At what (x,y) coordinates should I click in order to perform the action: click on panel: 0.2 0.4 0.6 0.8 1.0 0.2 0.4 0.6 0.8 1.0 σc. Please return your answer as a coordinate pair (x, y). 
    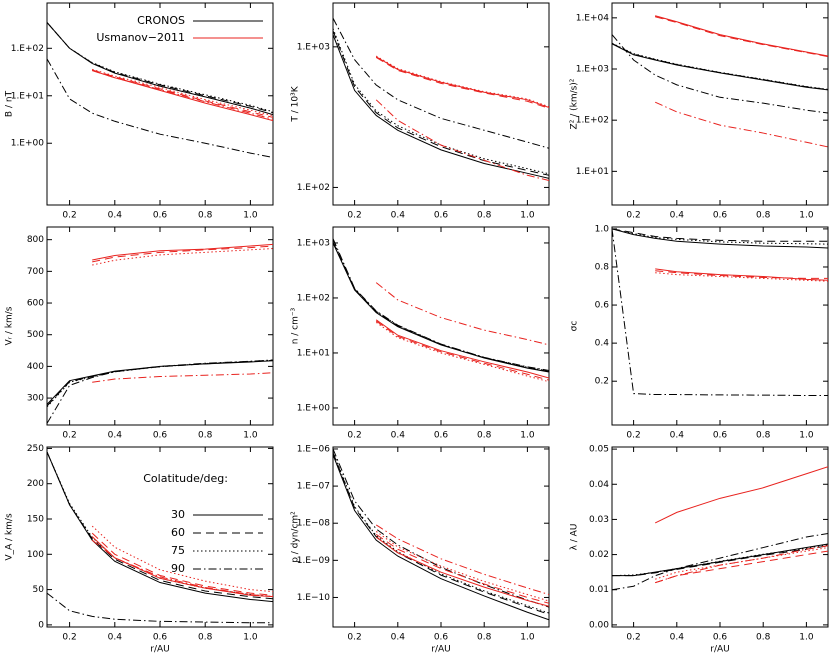
    Looking at the image, I should click on (699, 332).